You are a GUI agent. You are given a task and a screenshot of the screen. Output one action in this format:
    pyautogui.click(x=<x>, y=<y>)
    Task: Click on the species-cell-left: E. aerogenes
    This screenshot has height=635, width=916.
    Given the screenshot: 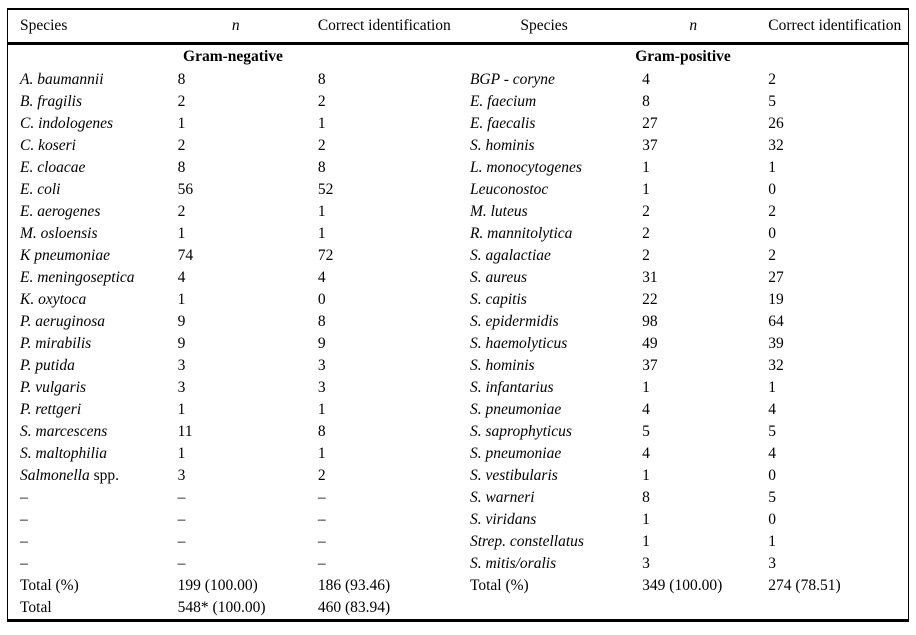 What is the action you would take?
    pyautogui.click(x=60, y=211)
    